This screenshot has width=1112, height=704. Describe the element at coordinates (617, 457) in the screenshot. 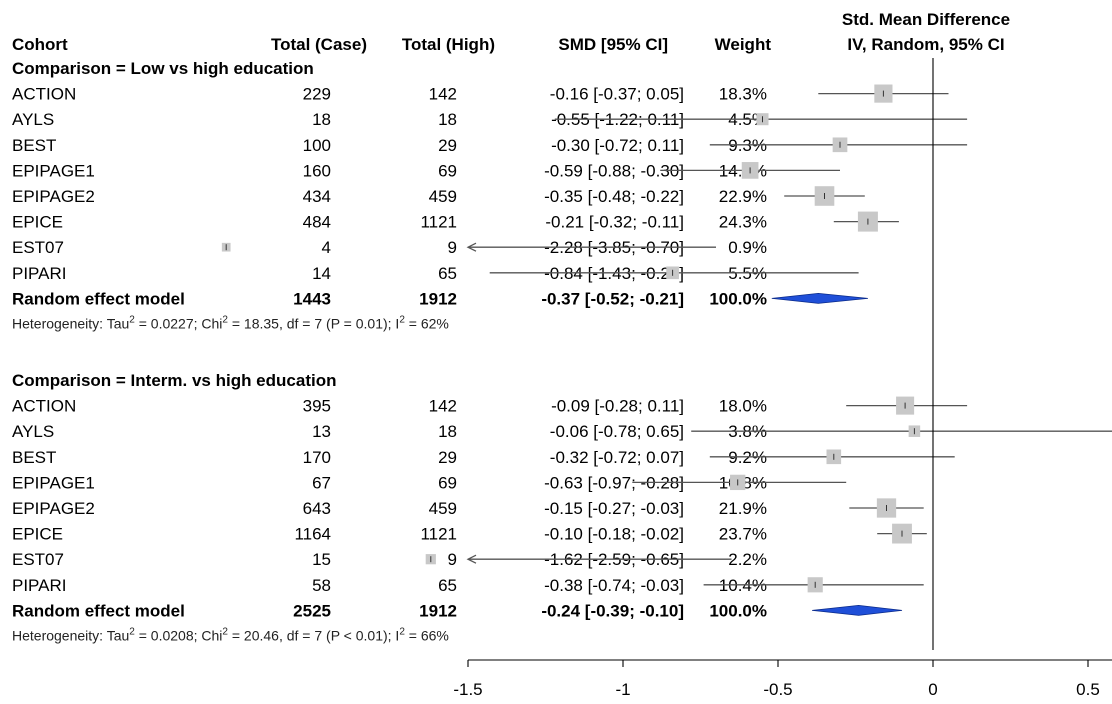

I see `study-smd-ci: -0.32 [-0.72; 0.07]` at that location.